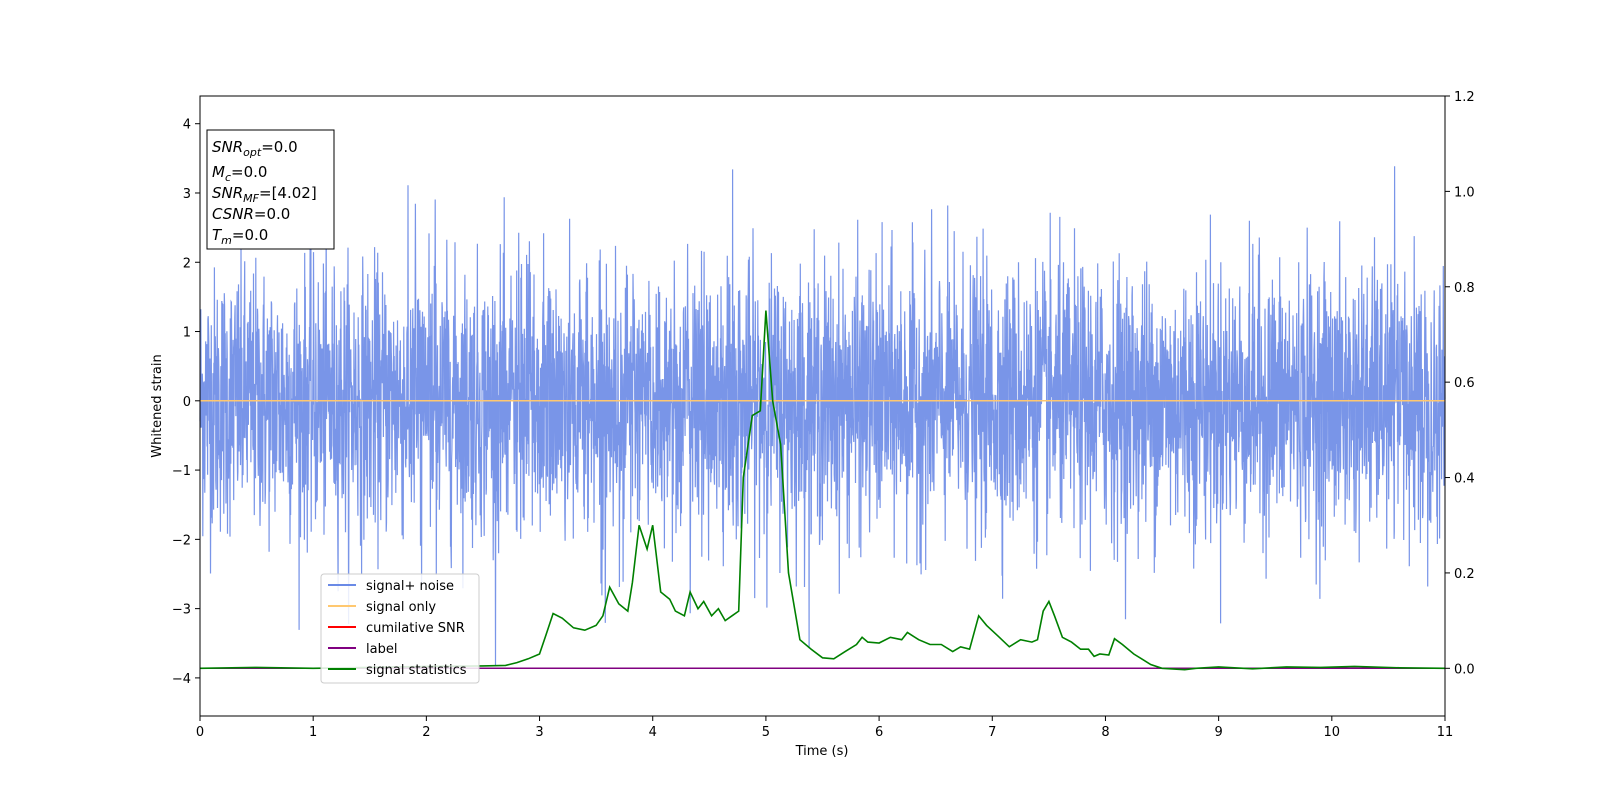 This screenshot has height=800, width=1600. What do you see at coordinates (1464, 288) in the screenshot?
I see `y2-tick-label: 0.8` at bounding box center [1464, 288].